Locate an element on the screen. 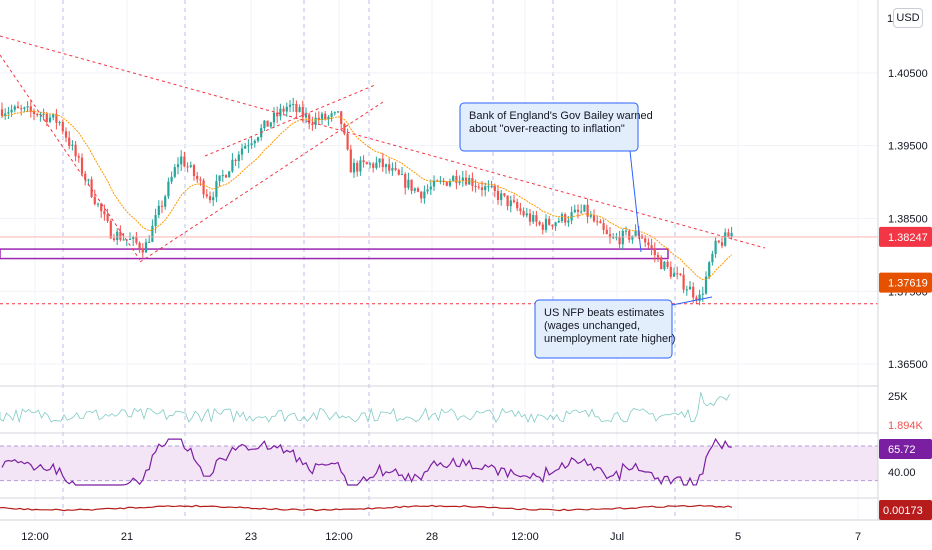  rsi-line is located at coordinates (366, 461).